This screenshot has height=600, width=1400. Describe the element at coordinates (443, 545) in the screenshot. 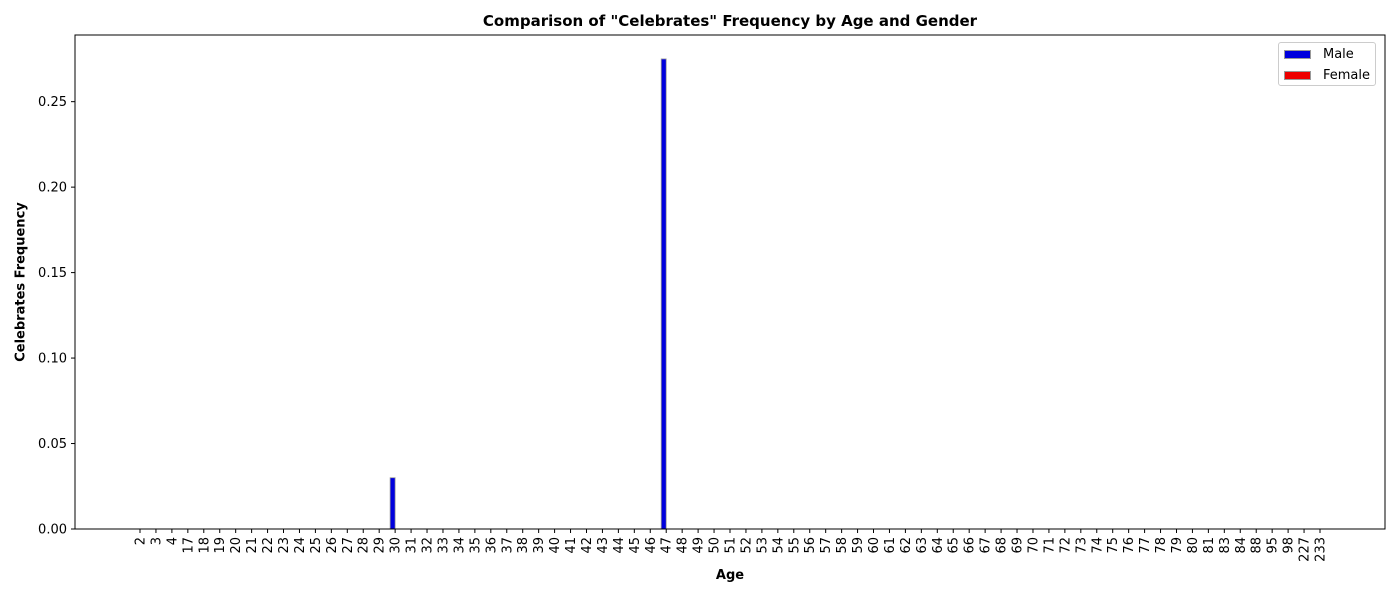

I see `x-tick-label: 33` at that location.